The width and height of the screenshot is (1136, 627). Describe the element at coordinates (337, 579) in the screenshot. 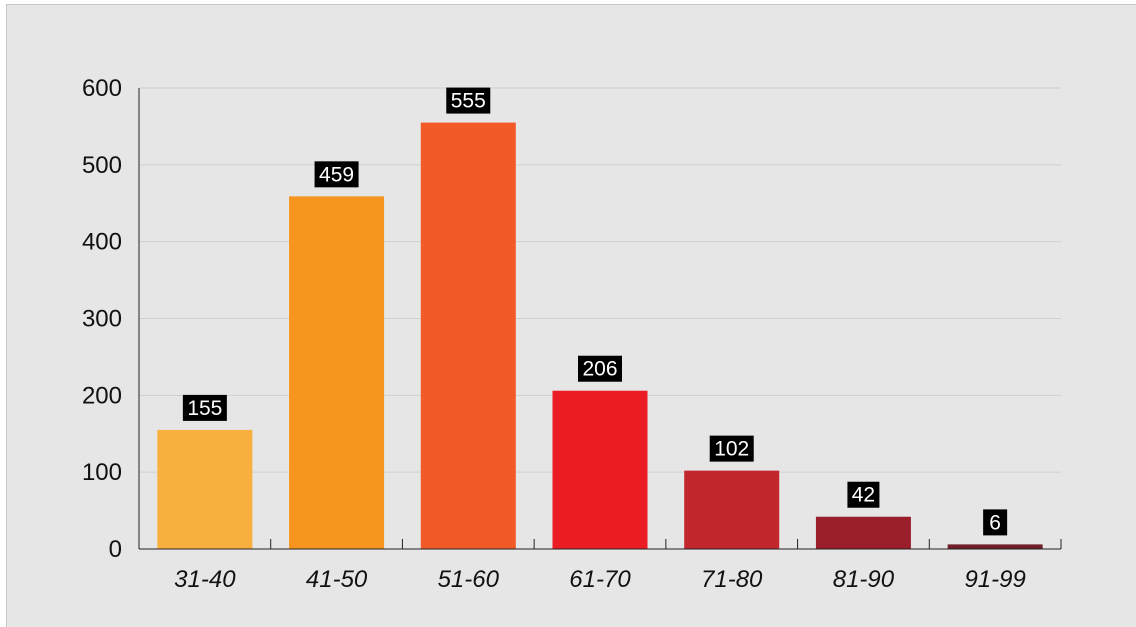

I see `x-tick-label: 41-50` at that location.